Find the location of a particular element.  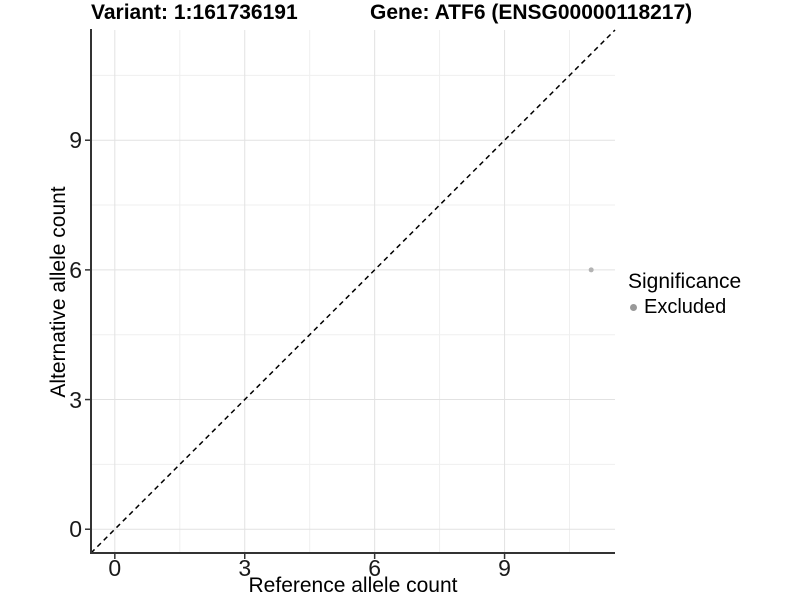

data-point is located at coordinates (591, 270).